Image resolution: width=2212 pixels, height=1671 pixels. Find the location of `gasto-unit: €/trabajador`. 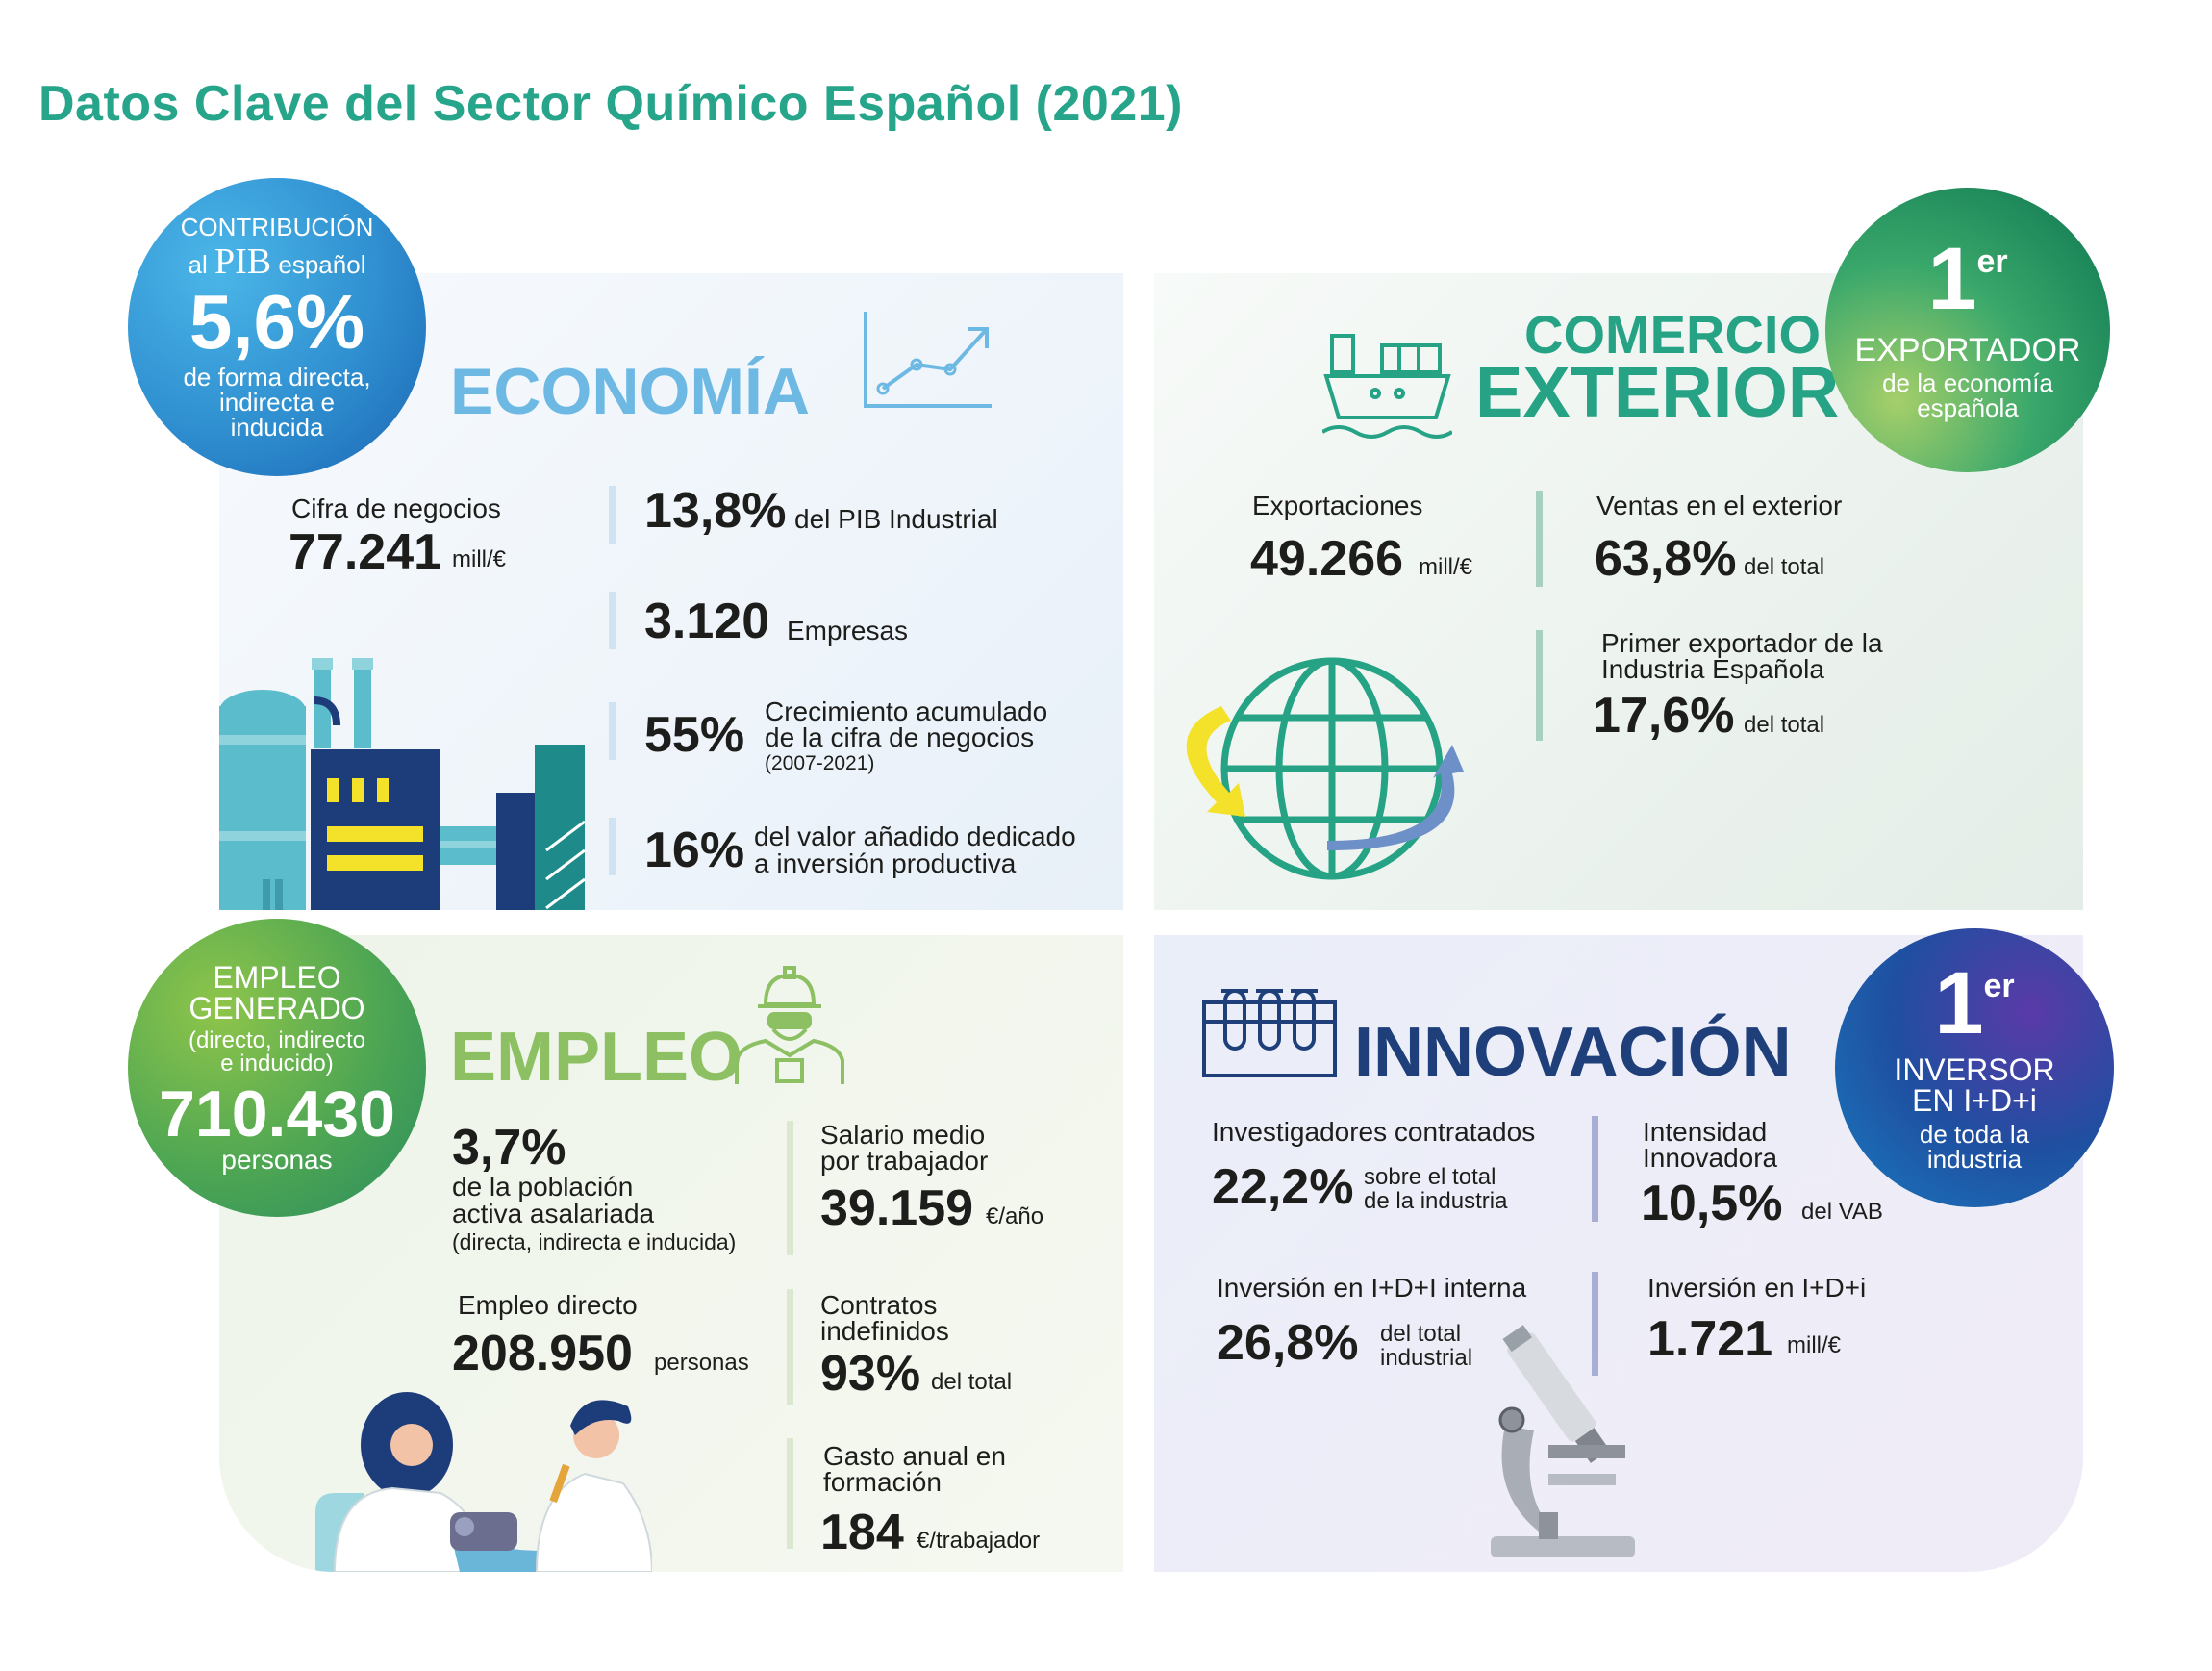

gasto-unit: €/trabajador is located at coordinates (979, 1541).